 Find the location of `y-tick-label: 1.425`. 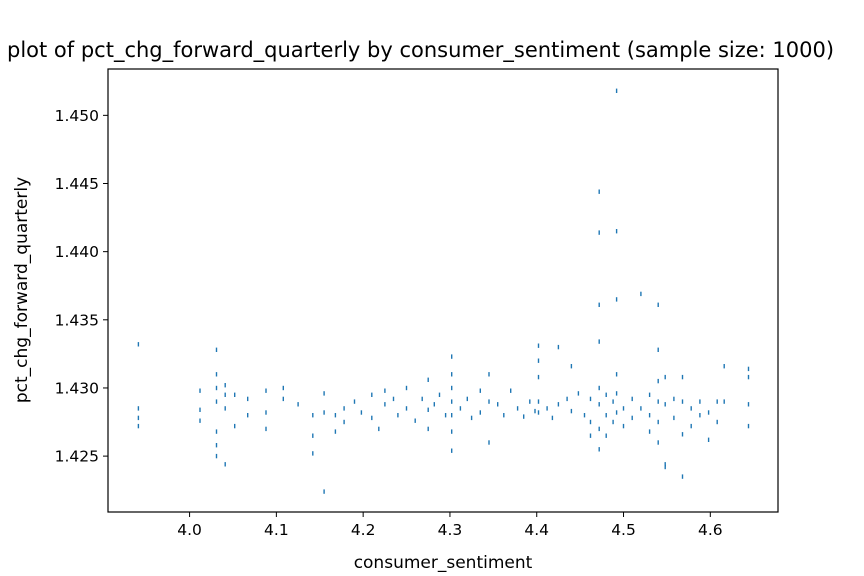

y-tick-label: 1.425 is located at coordinates (77, 457).